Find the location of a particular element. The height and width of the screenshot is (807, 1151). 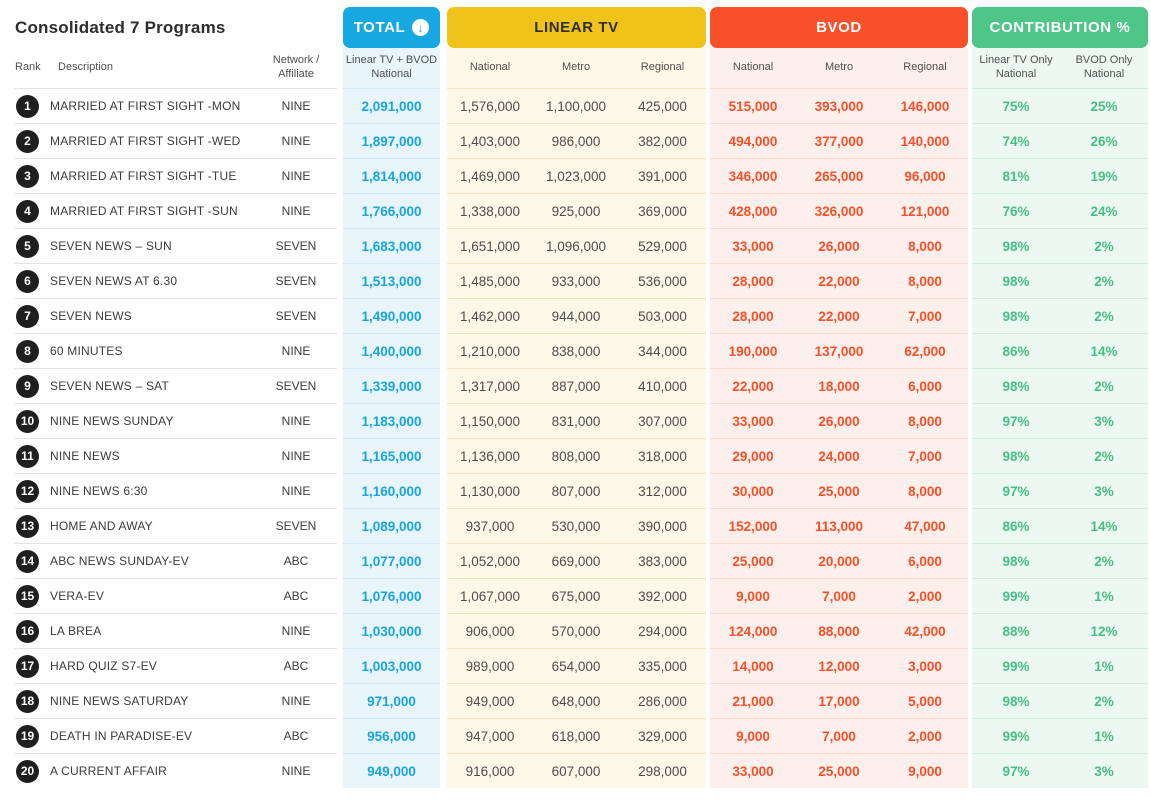

bvod-national-value: 124,000 is located at coordinates (753, 630).